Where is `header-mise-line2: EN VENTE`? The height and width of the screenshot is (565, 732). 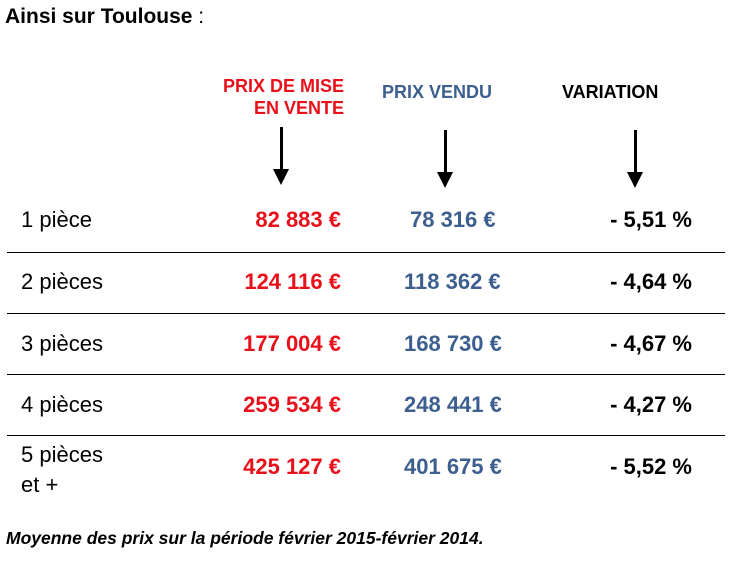
header-mise-line2: EN VENTE is located at coordinates (298, 108).